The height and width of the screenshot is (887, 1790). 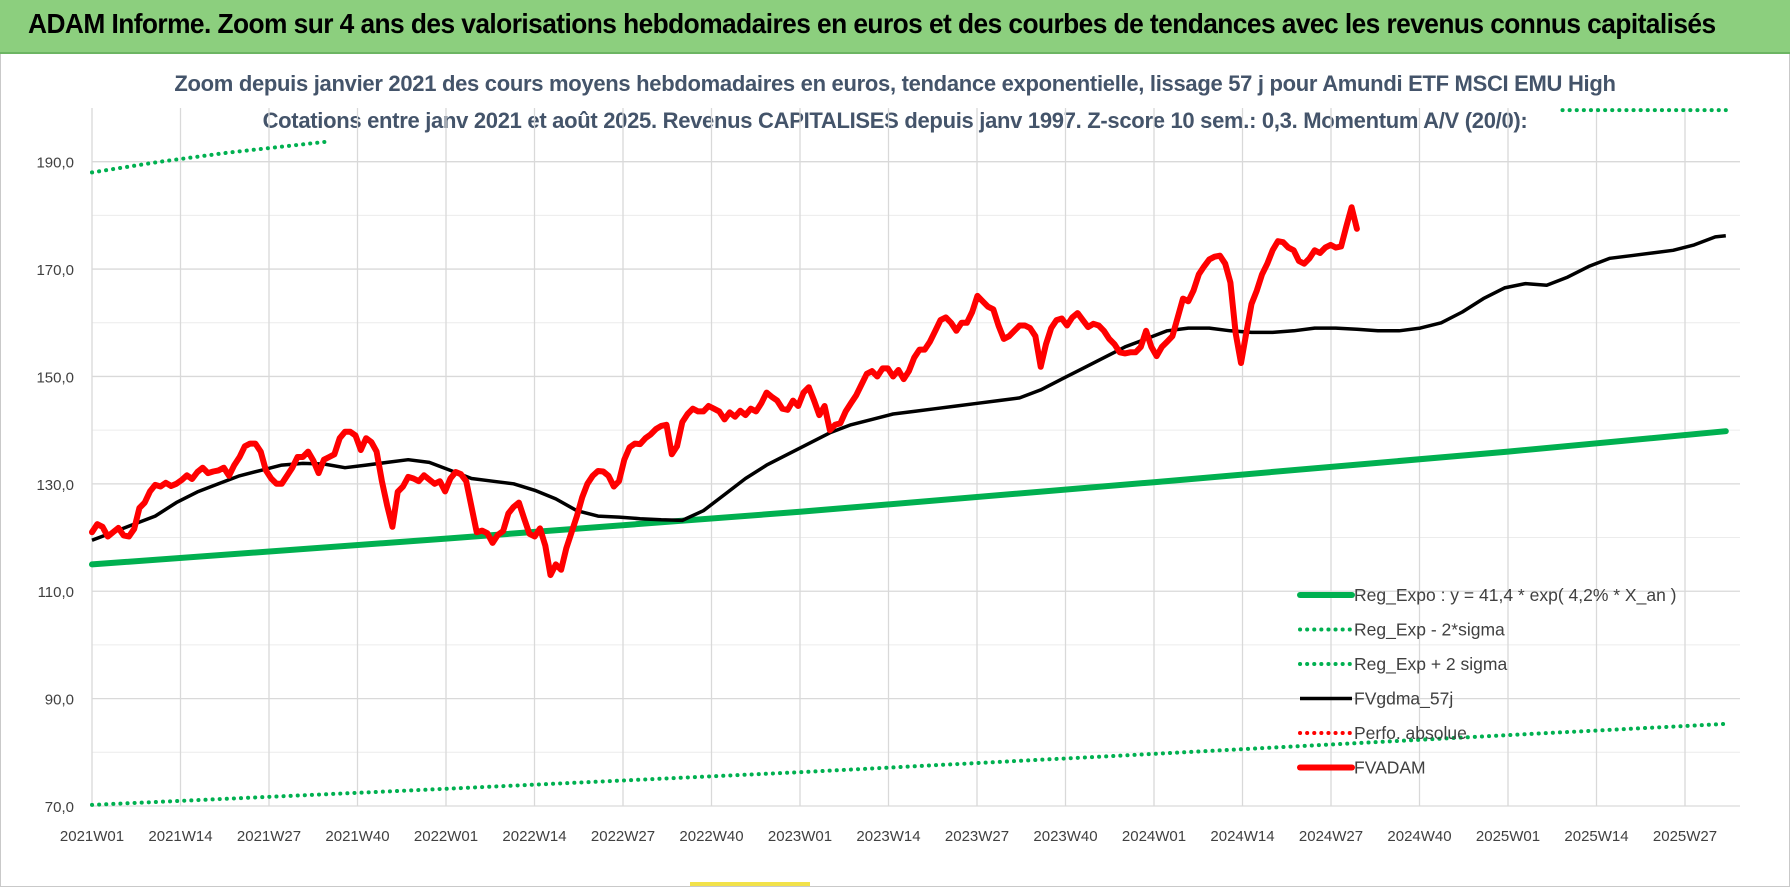 I want to click on legend-label: Reg_Exp - 2*sigma, so click(x=1429, y=630).